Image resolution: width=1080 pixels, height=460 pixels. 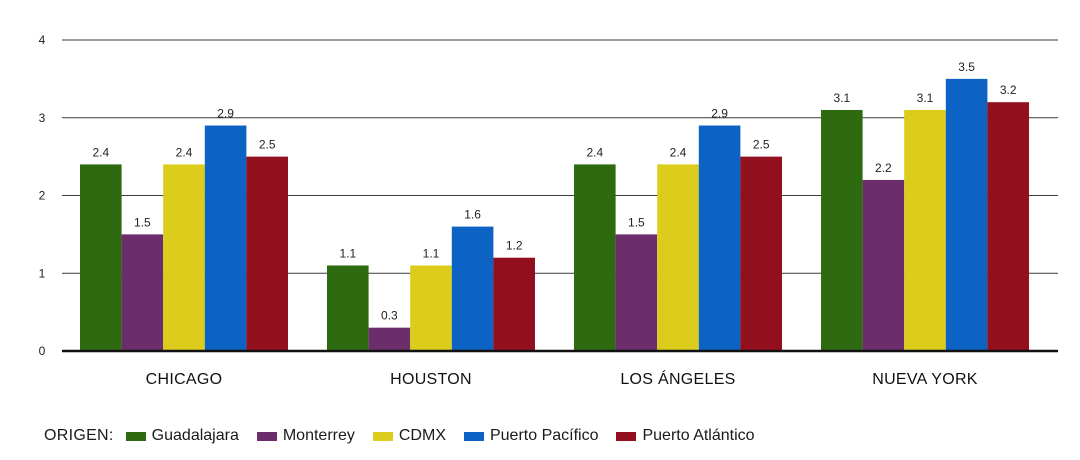 I want to click on legend-label: CDMX, so click(x=422, y=435).